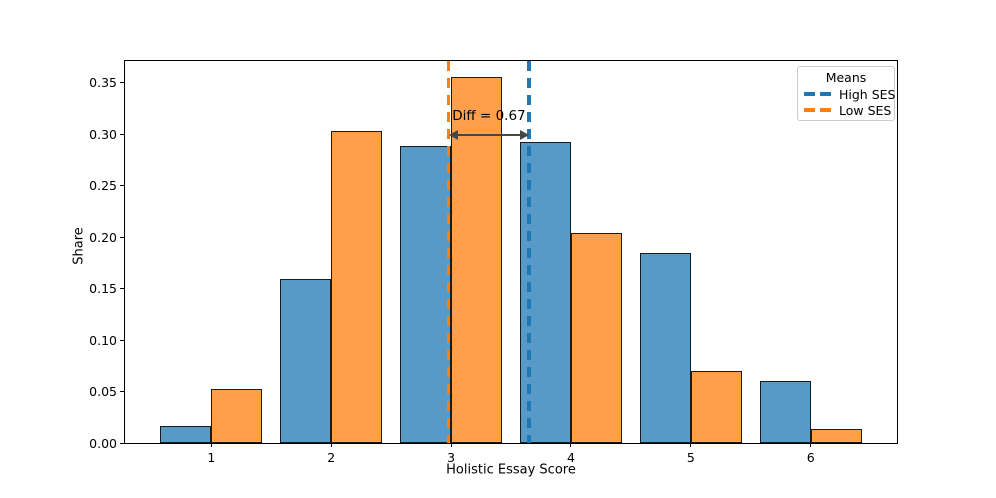 Image resolution: width=996 pixels, height=498 pixels. Describe the element at coordinates (453, 135) in the screenshot. I see `diff-arrow-head-left` at that location.